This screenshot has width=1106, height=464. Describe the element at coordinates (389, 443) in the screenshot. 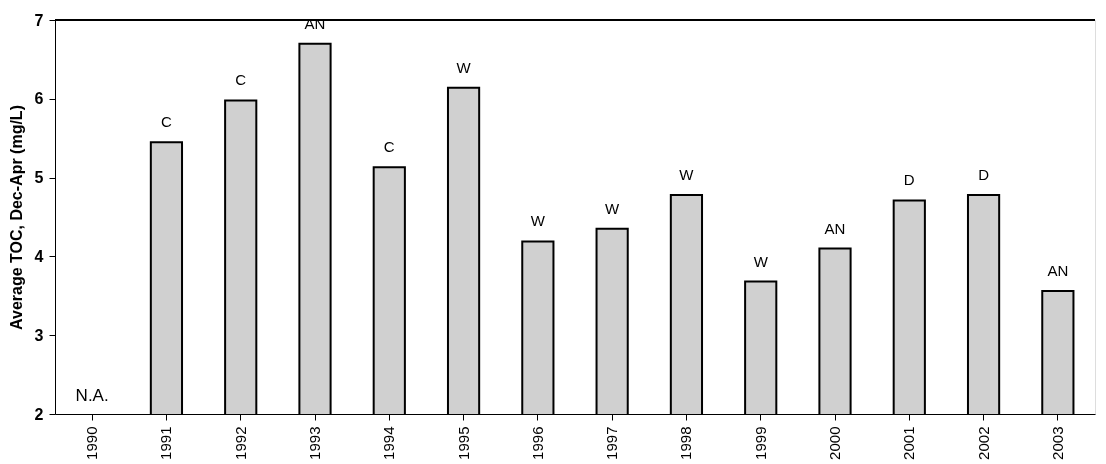

I see `x-tick-label: 1994` at that location.